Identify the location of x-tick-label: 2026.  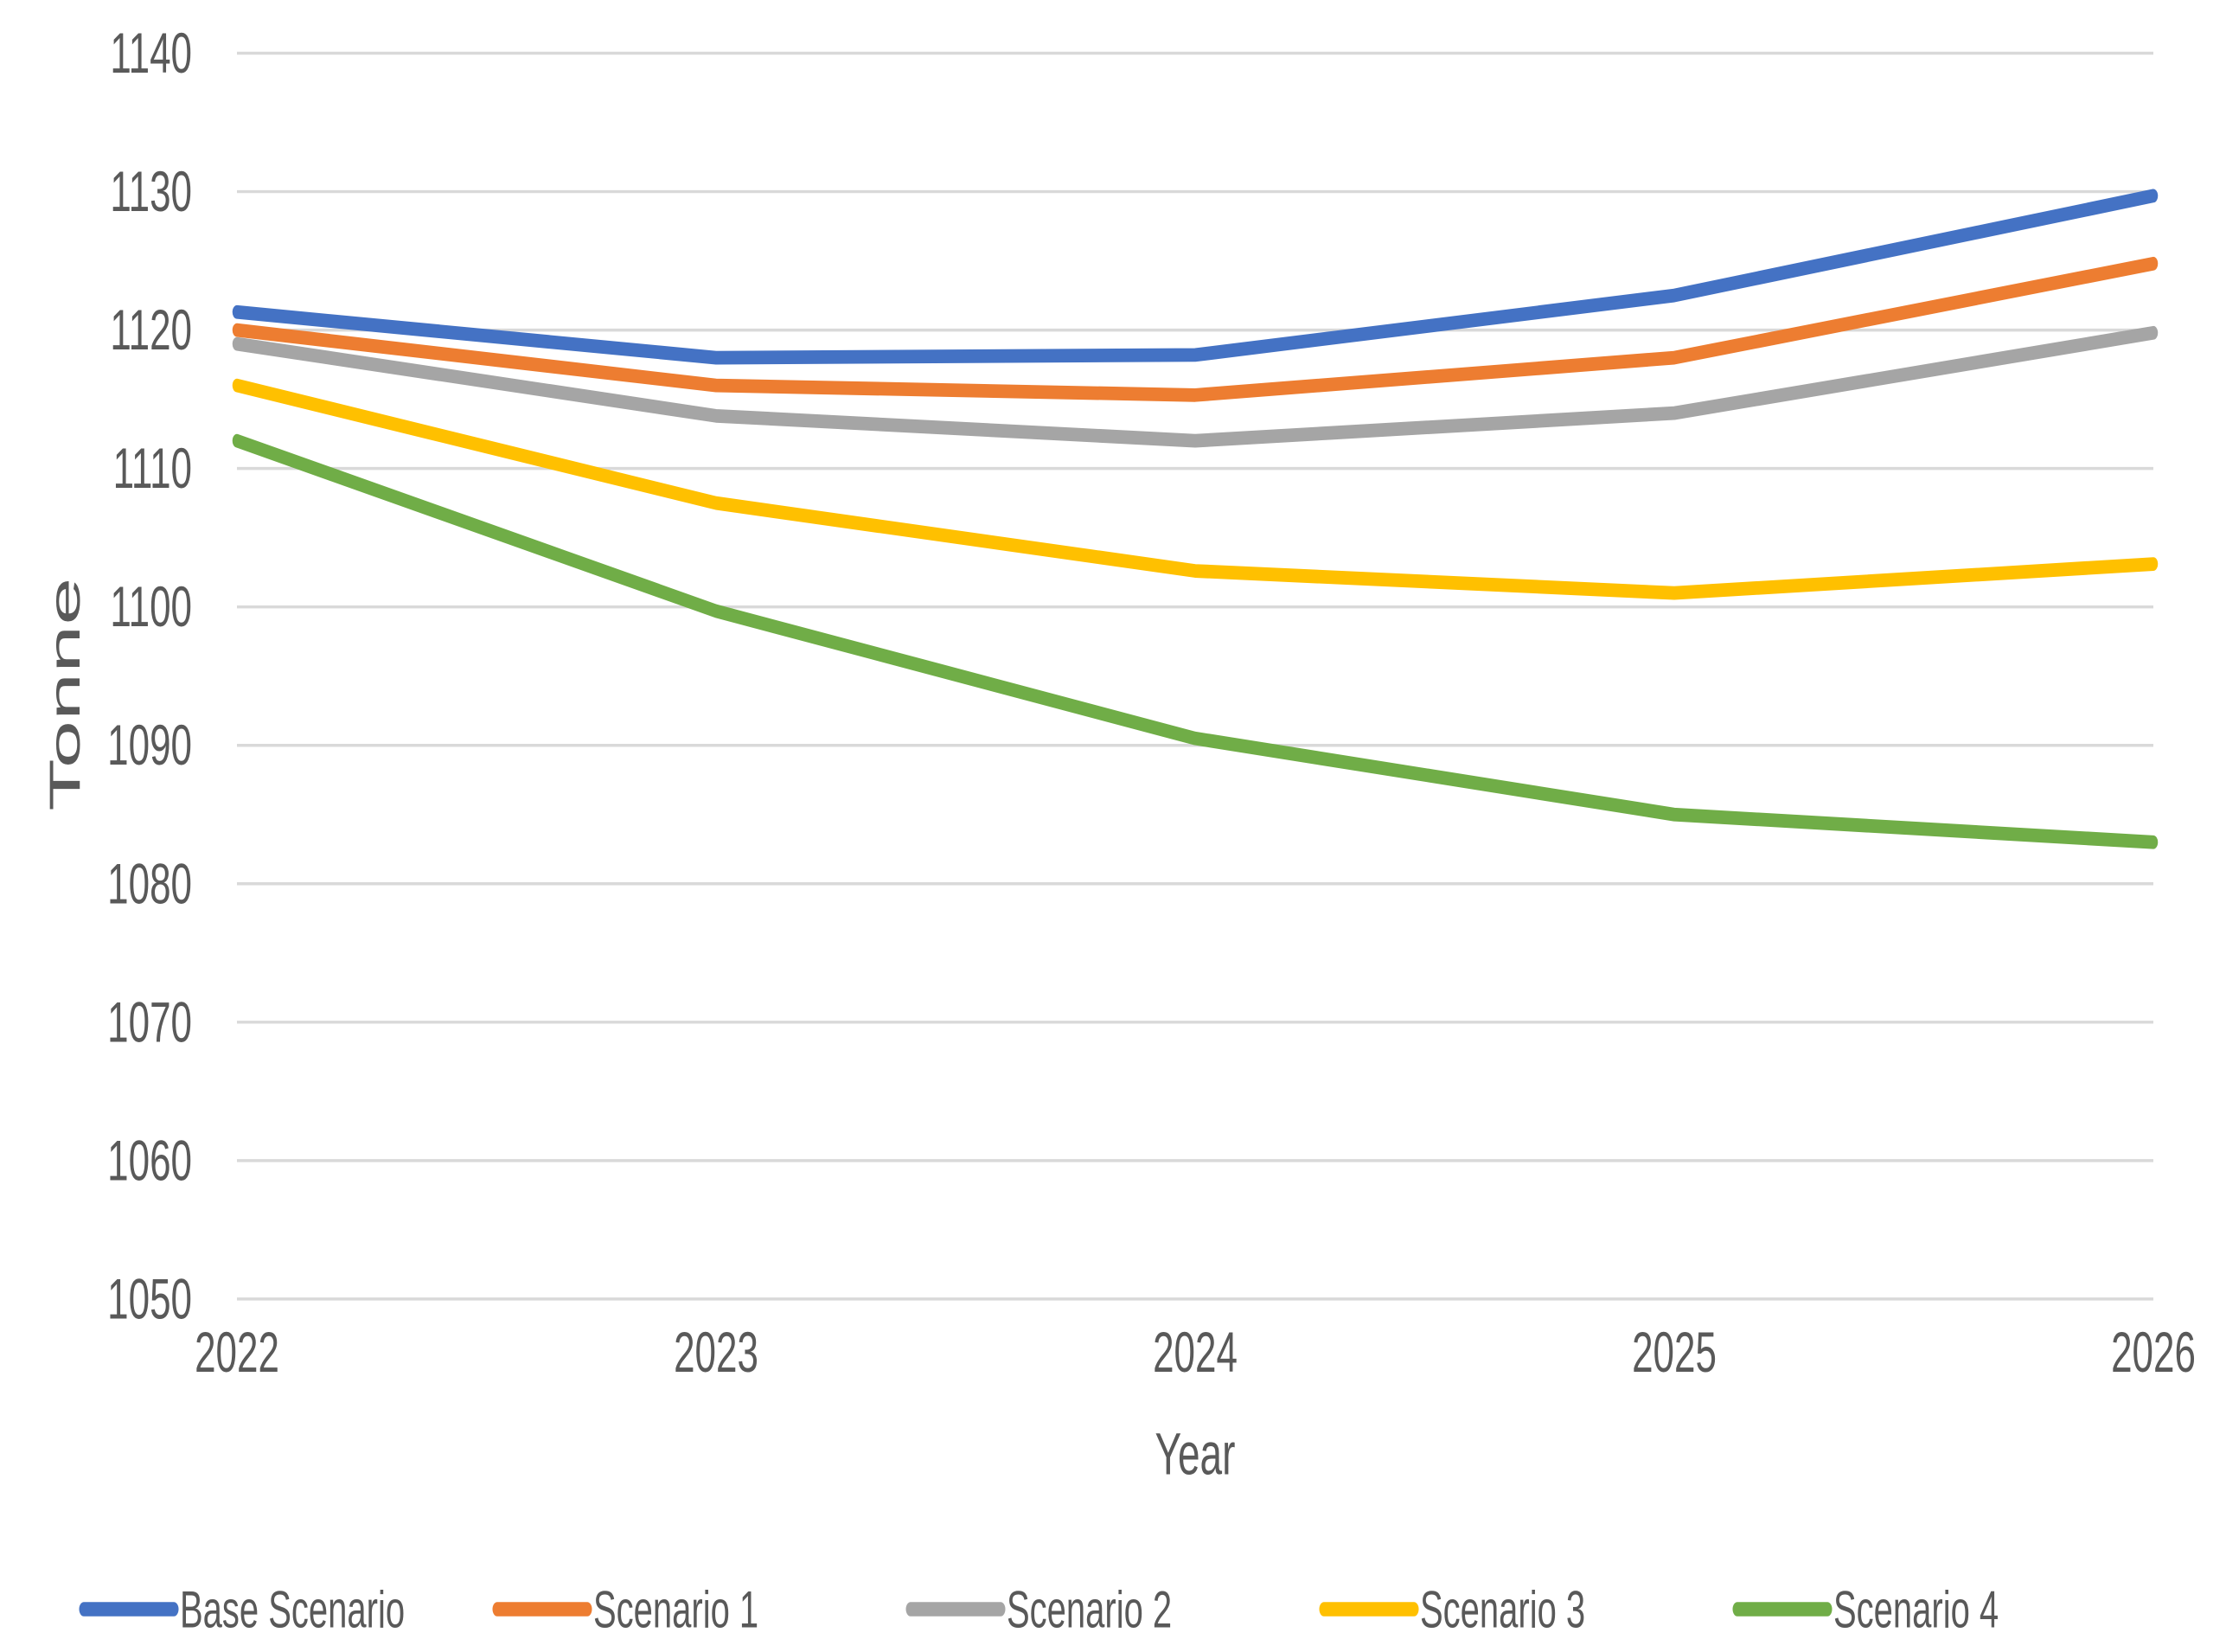
(2153, 1352).